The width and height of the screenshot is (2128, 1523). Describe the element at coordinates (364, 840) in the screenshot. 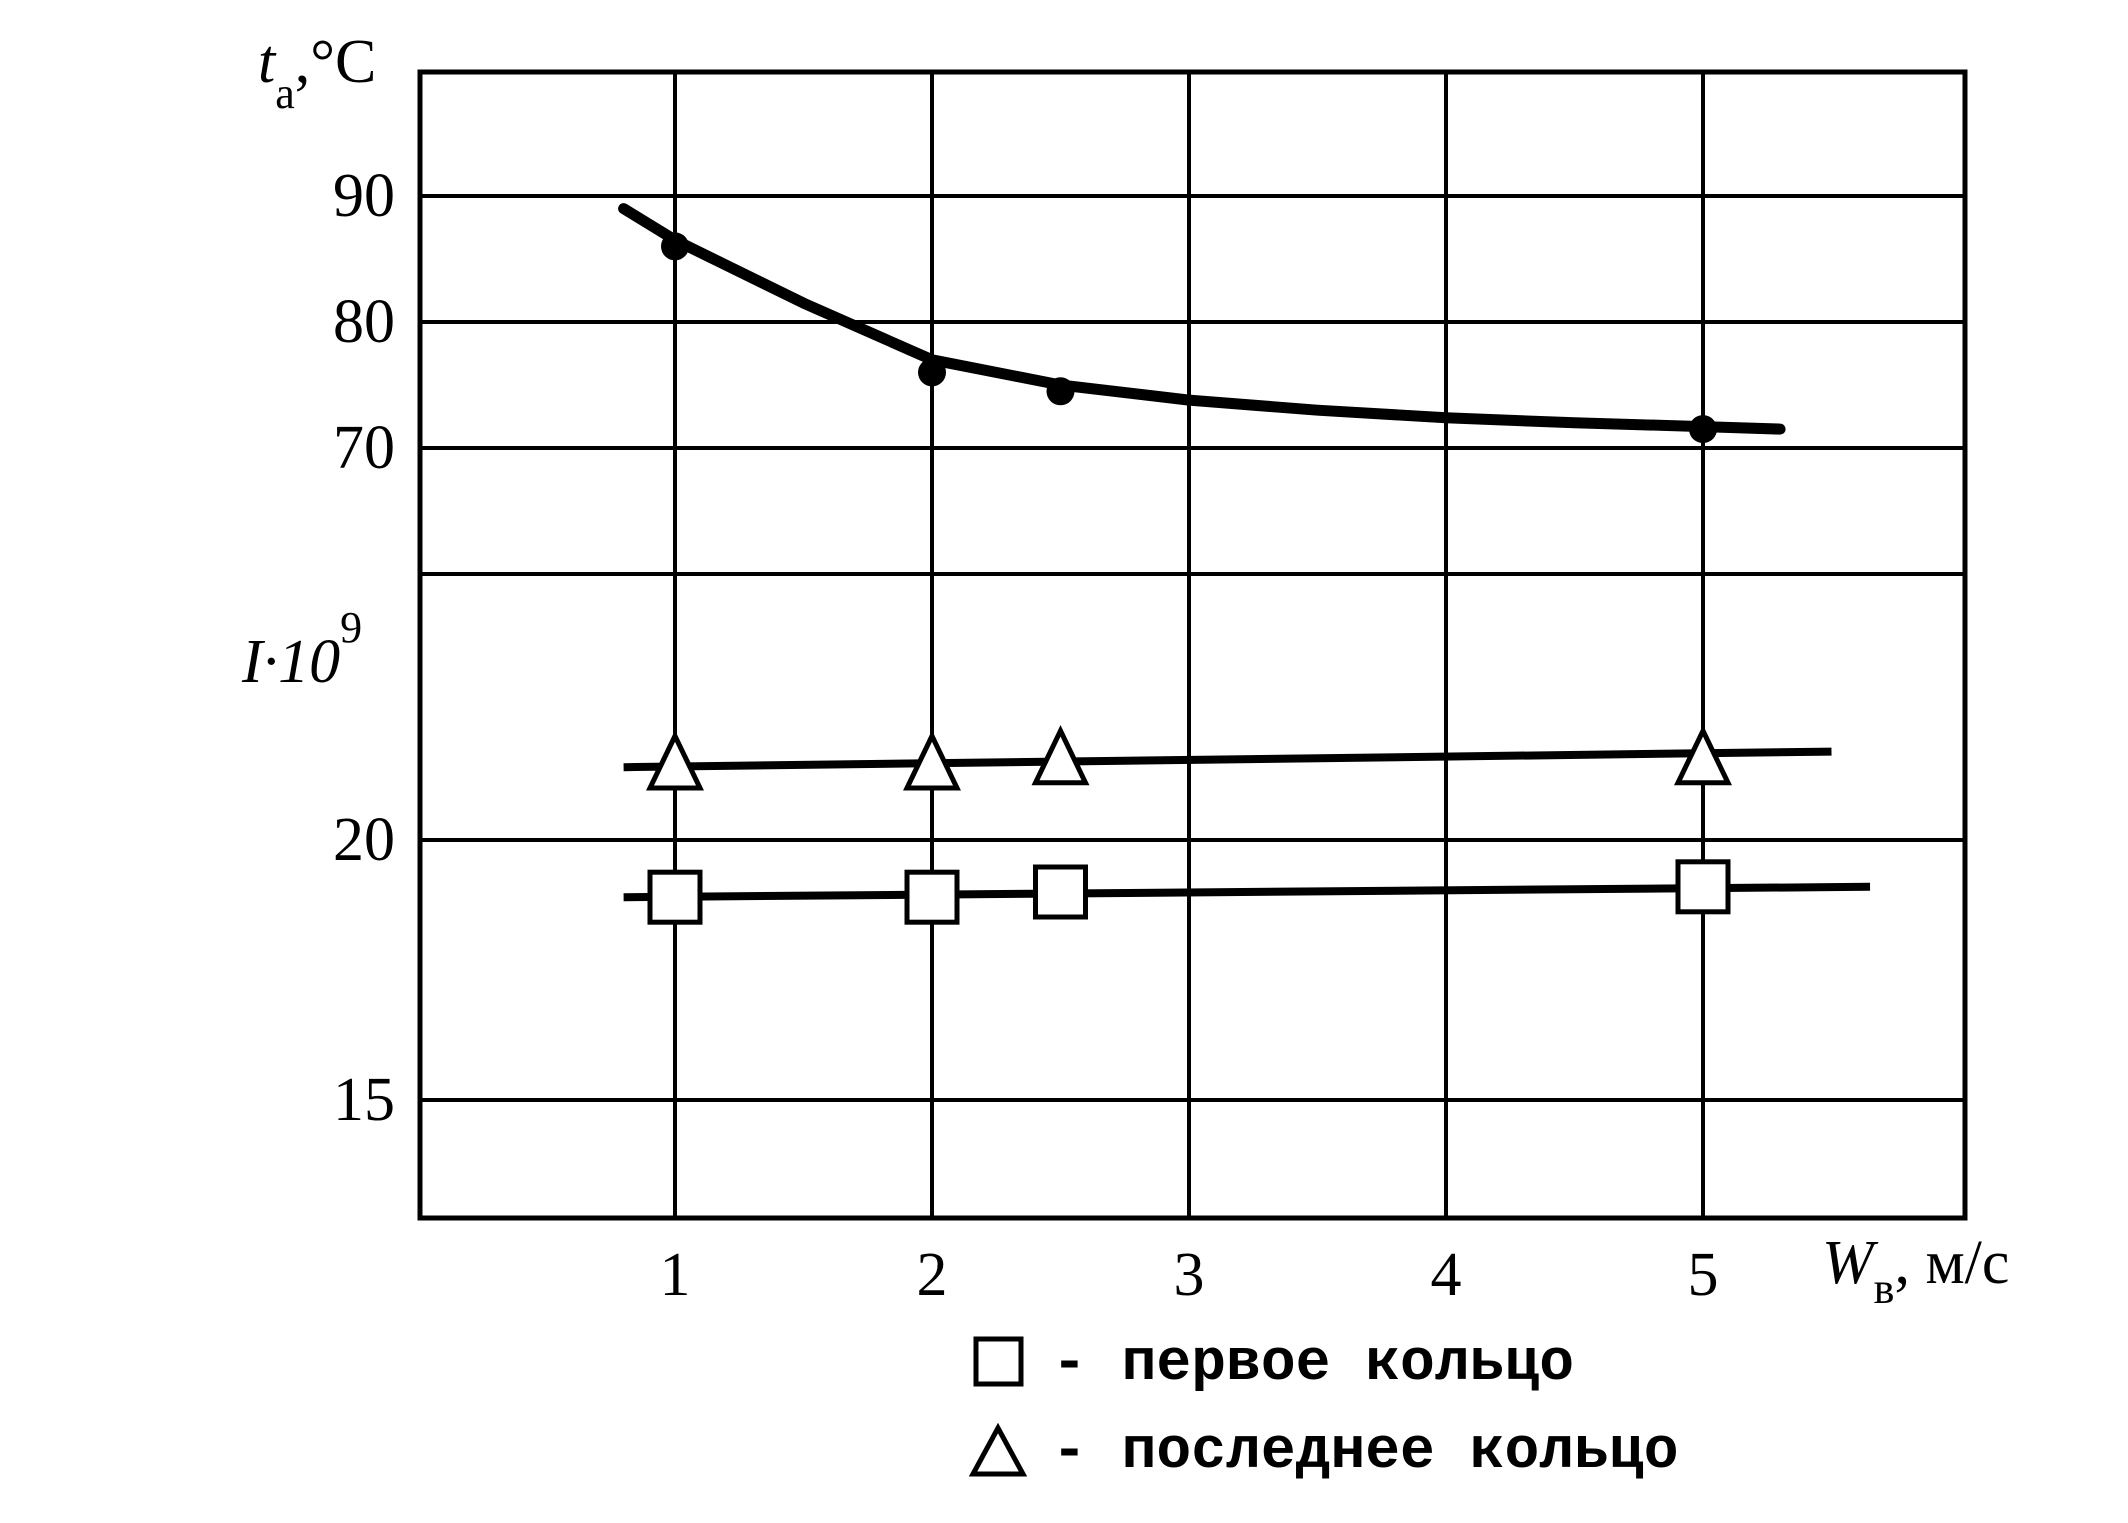

I see `y-bottom-tick-label: 20` at that location.